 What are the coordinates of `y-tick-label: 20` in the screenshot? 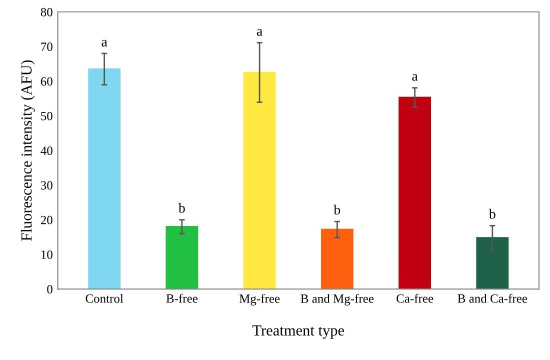 It's located at (46, 220).